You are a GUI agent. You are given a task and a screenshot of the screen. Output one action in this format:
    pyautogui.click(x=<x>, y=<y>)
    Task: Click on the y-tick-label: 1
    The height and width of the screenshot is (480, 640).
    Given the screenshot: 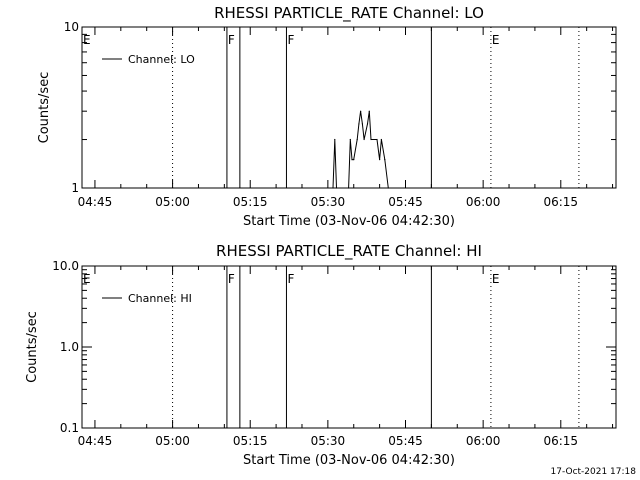 What is the action you would take?
    pyautogui.click(x=75, y=188)
    